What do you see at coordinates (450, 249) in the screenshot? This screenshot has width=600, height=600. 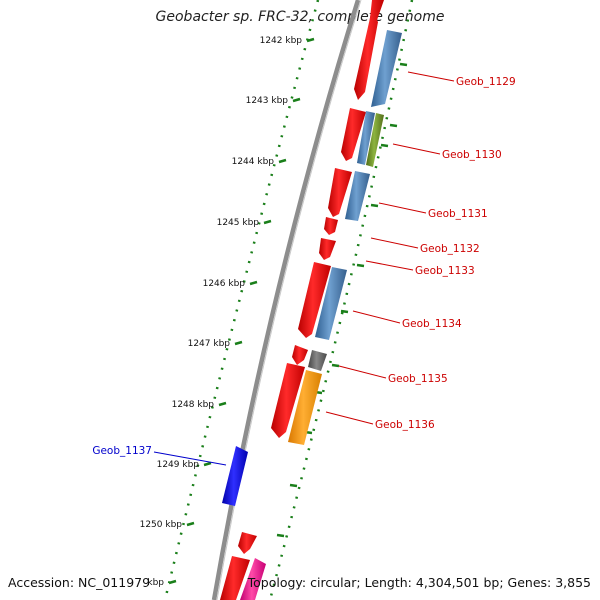 I see `gene-label: Geob_1132` at bounding box center [450, 249].